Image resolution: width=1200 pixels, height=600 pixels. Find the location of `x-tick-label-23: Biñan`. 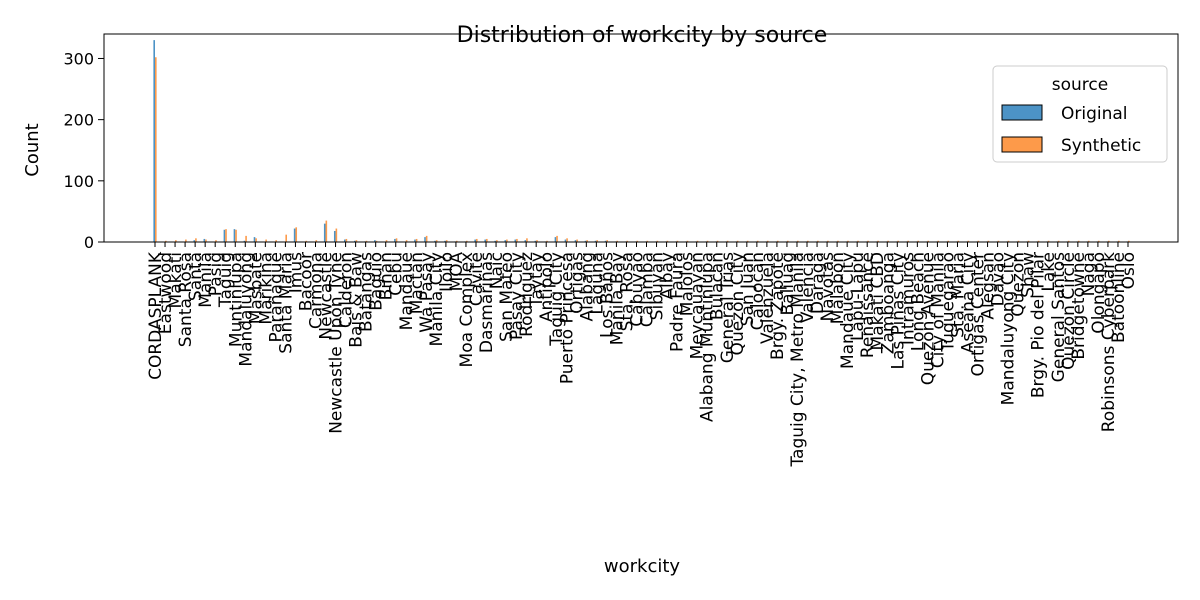

x-tick-label-23: Biñan is located at coordinates (387, 276).